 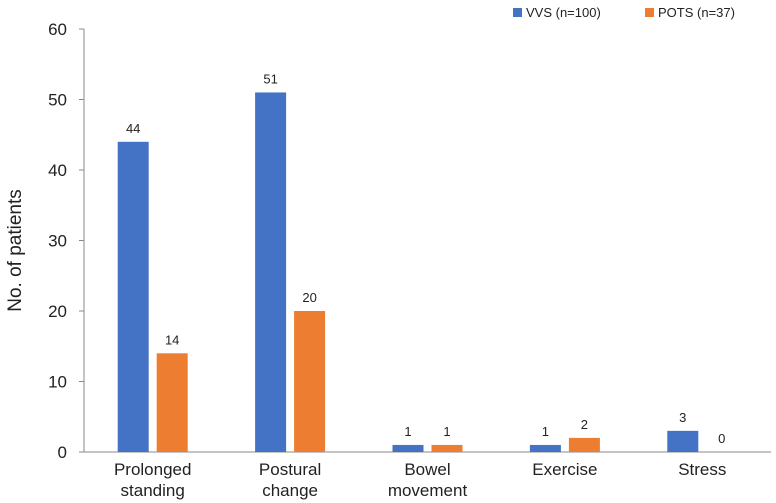 I want to click on category-label: standing, so click(x=153, y=490).